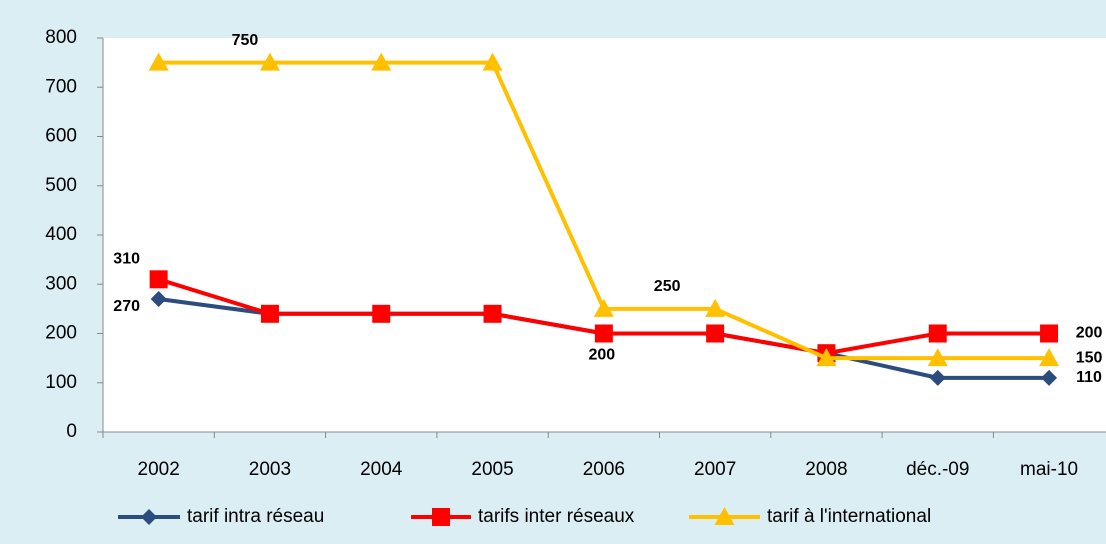 Image resolution: width=1106 pixels, height=544 pixels. I want to click on data-label: 750, so click(245, 40).